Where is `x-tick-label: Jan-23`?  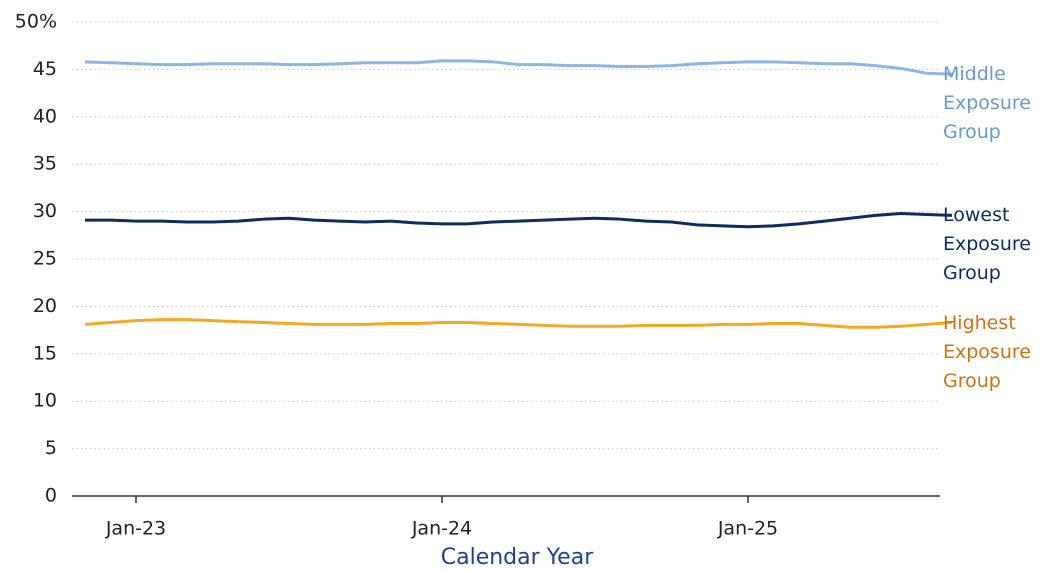 x-tick-label: Jan-23 is located at coordinates (135, 529).